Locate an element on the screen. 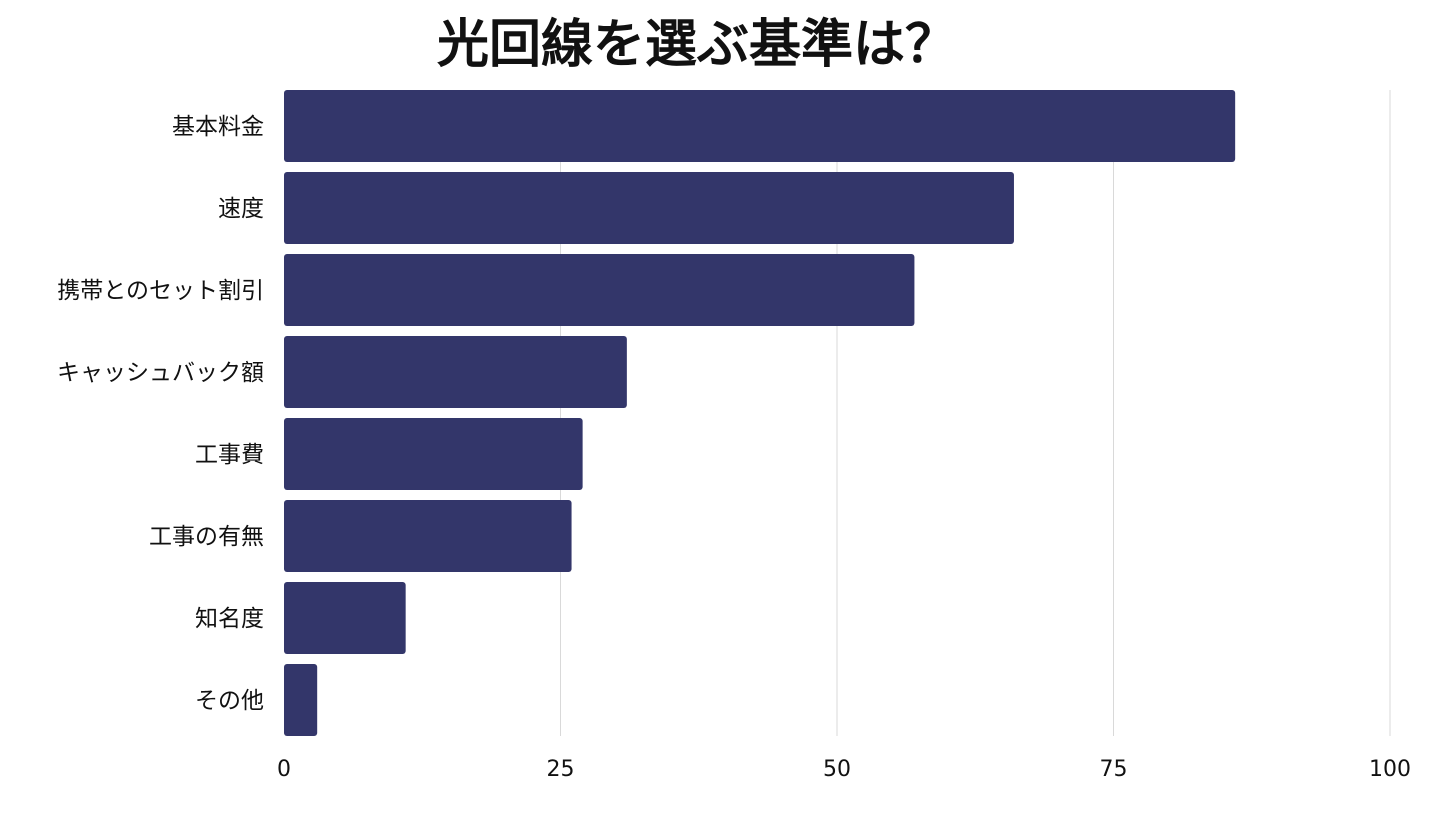 The image size is (1444, 816). x-tick-labels: 0 25 50 75 100 is located at coordinates (844, 769).